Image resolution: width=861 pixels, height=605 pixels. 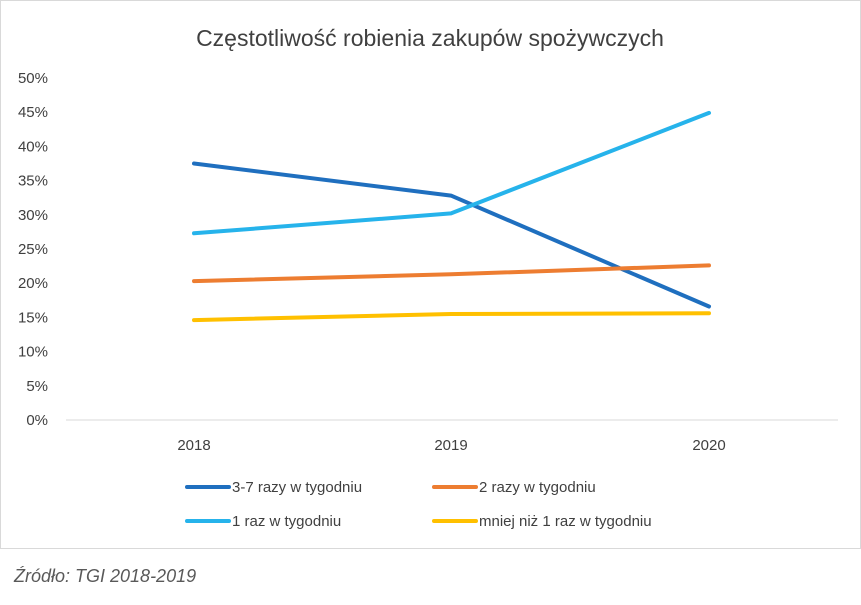 I want to click on y-tick-label: 20%, so click(x=33, y=283).